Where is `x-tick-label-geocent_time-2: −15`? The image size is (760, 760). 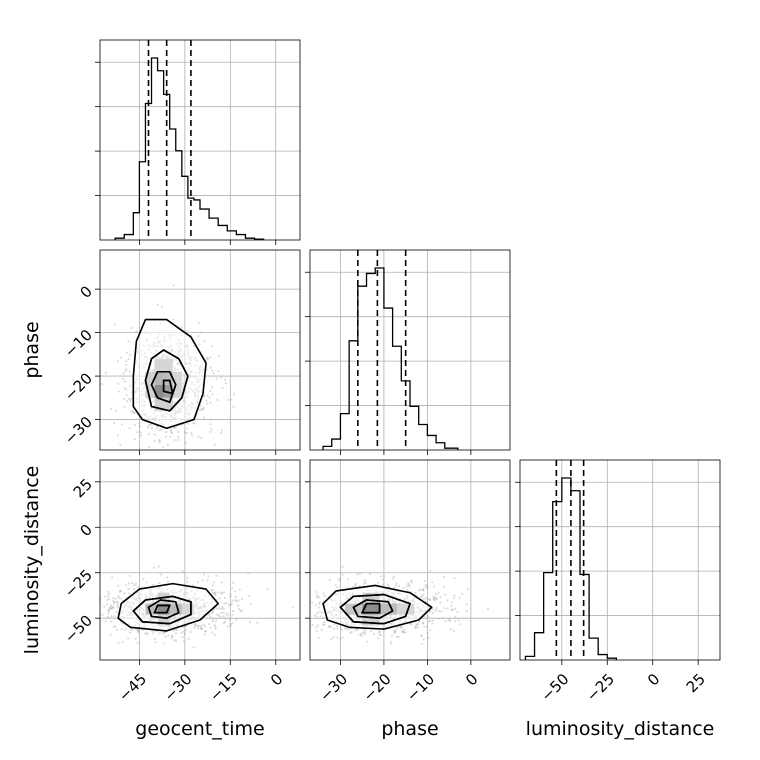 x-tick-label-geocent_time-2: −15 is located at coordinates (223, 687).